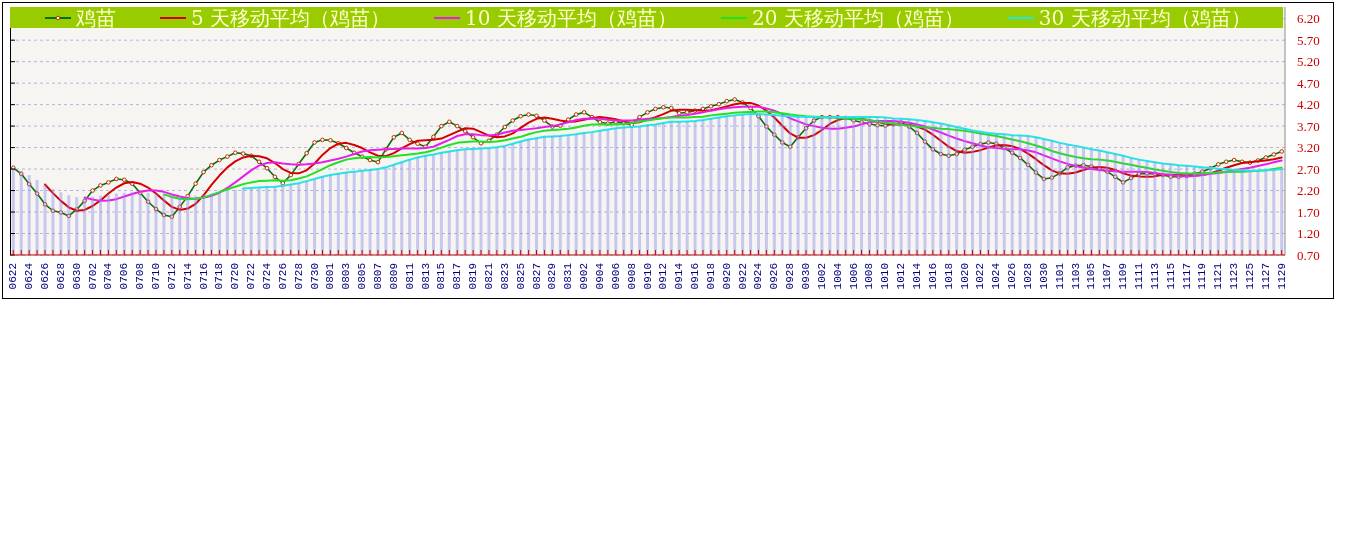  Describe the element at coordinates (1308, 191) in the screenshot. I see `y-tick-label: 2.20` at that location.